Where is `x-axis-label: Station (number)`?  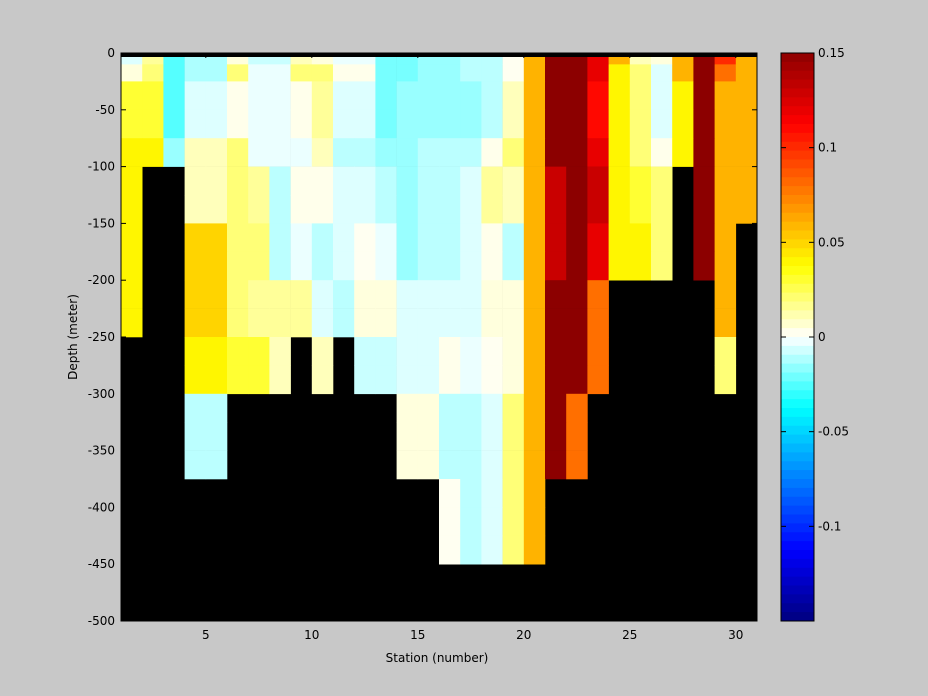 x-axis-label: Station (number) is located at coordinates (437, 658).